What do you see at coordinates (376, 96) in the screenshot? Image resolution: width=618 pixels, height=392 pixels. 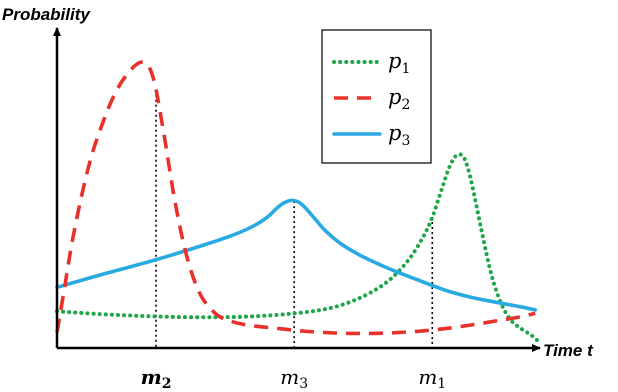 I see `legend: p1 p2 p3` at bounding box center [376, 96].